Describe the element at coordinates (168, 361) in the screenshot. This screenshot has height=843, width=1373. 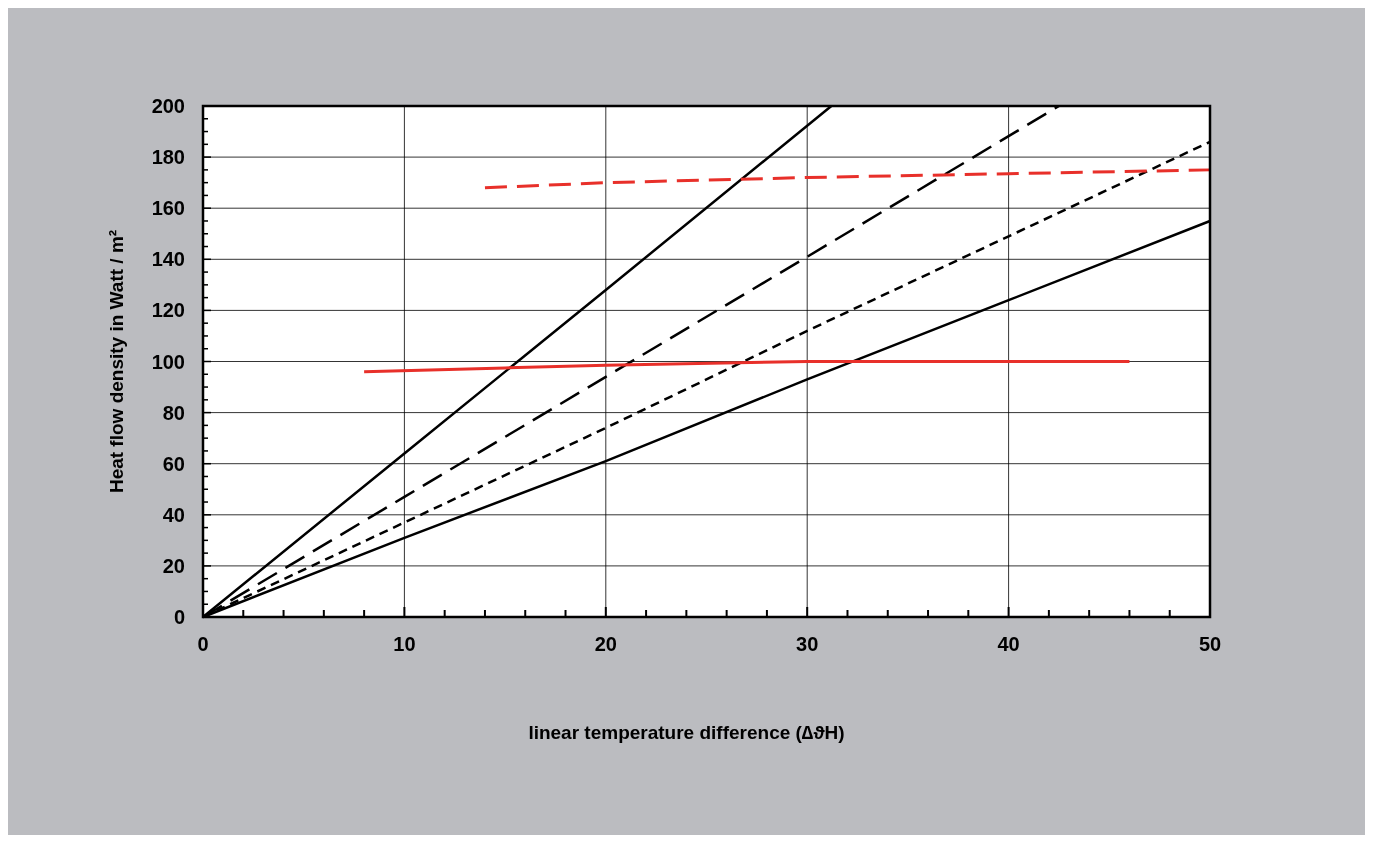
I see `y-tick-label: 100` at that location.